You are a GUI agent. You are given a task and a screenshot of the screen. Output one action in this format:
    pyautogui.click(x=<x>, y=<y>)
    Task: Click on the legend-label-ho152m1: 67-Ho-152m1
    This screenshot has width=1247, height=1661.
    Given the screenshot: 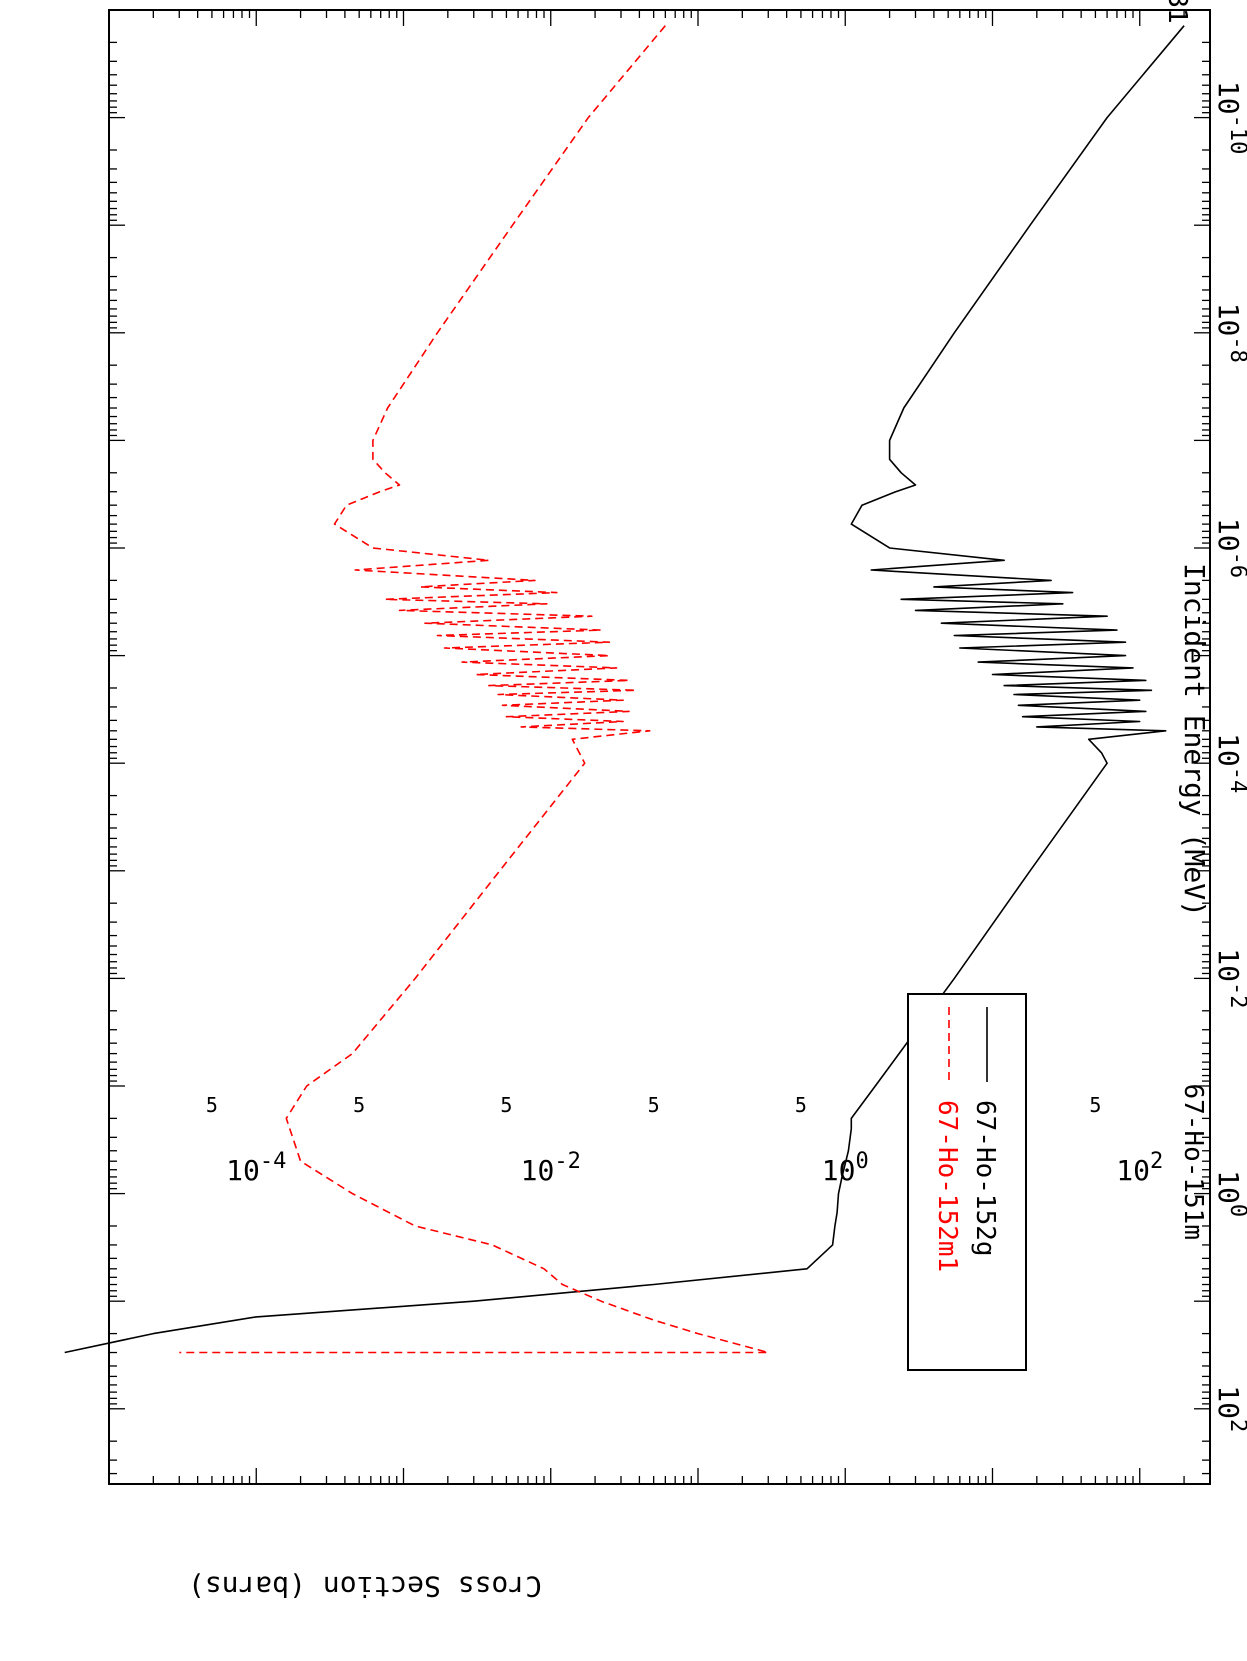 What is the action you would take?
    pyautogui.click(x=947, y=1186)
    